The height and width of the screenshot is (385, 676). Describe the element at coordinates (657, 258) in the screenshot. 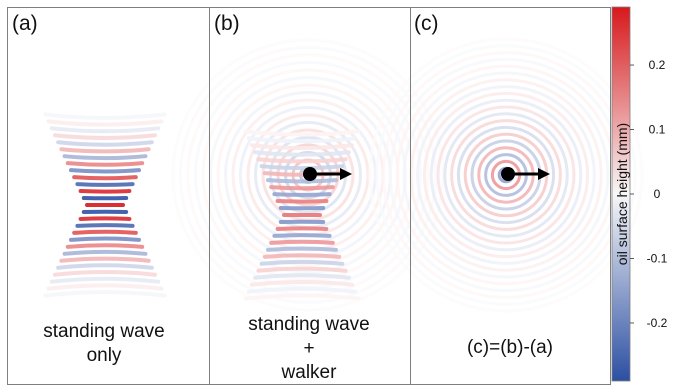

I see `colorbar-tick-label: -0.1` at that location.